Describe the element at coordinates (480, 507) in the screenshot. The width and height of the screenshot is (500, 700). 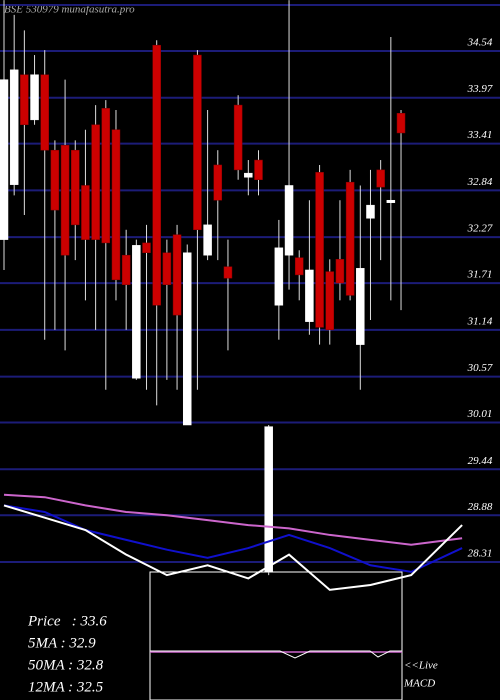
I see `y-tick-label: 28.88` at that location.